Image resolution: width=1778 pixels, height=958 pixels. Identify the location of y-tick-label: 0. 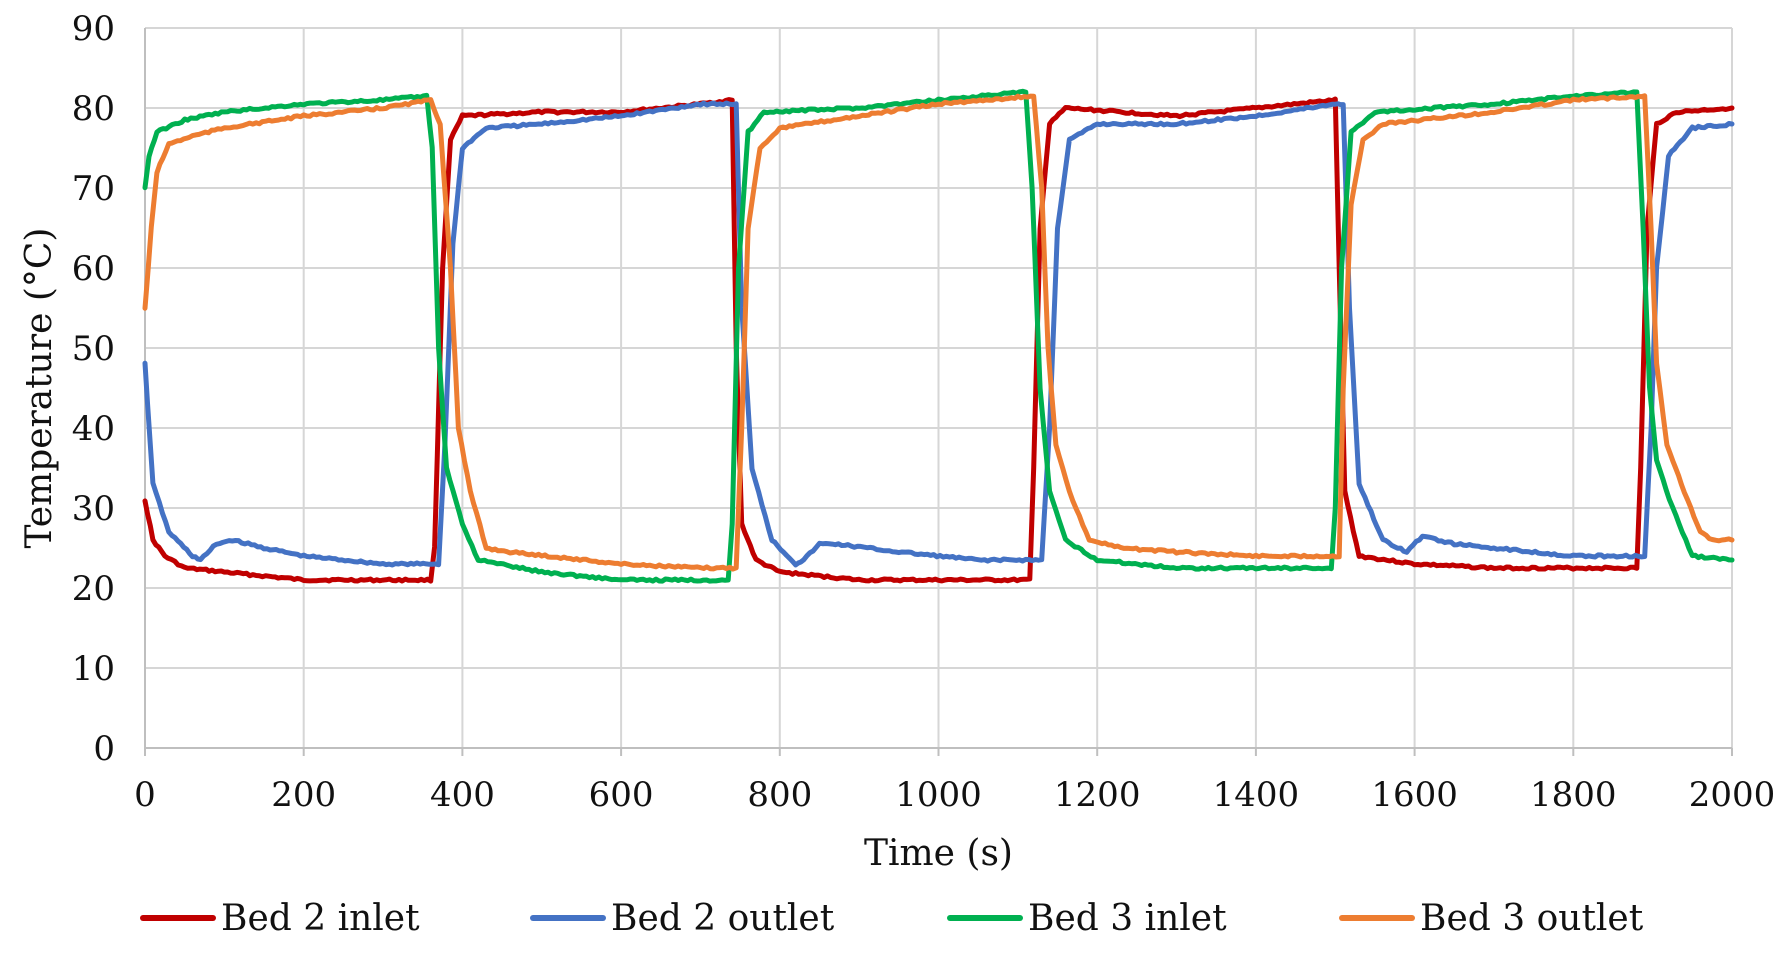
(104, 749).